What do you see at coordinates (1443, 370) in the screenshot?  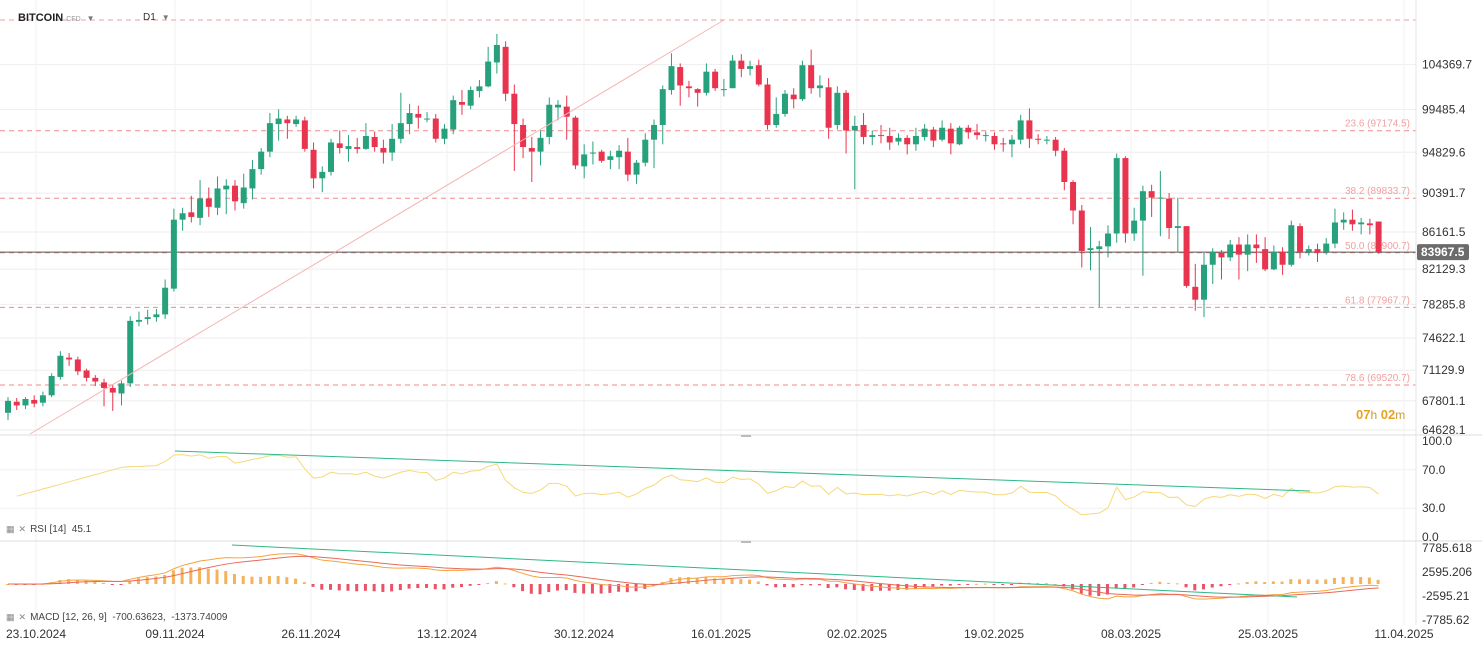 I see `price-tick-label: 71129.9` at bounding box center [1443, 370].